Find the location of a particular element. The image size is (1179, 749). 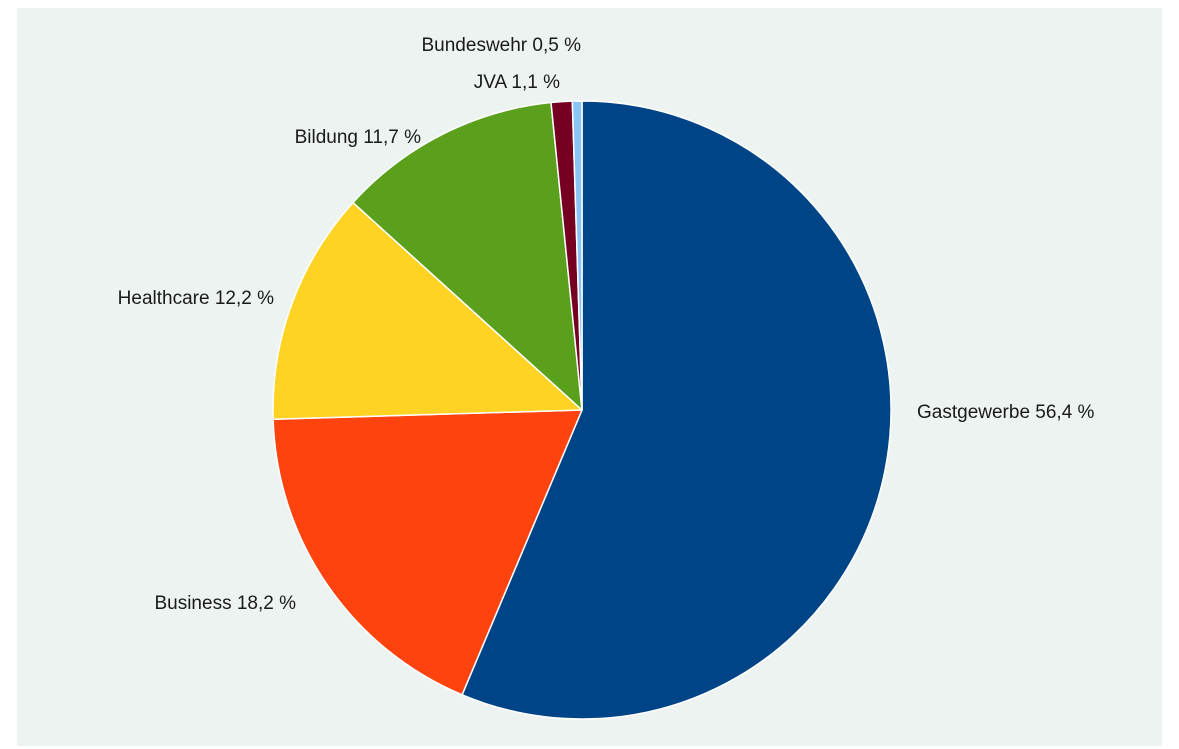

pie-slice-business is located at coordinates (427, 552).